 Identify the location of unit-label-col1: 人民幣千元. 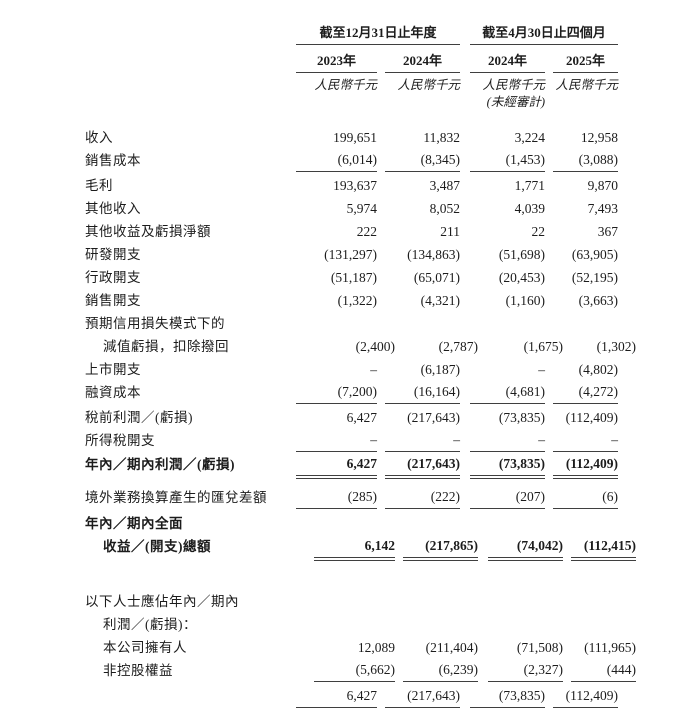
(345, 85).